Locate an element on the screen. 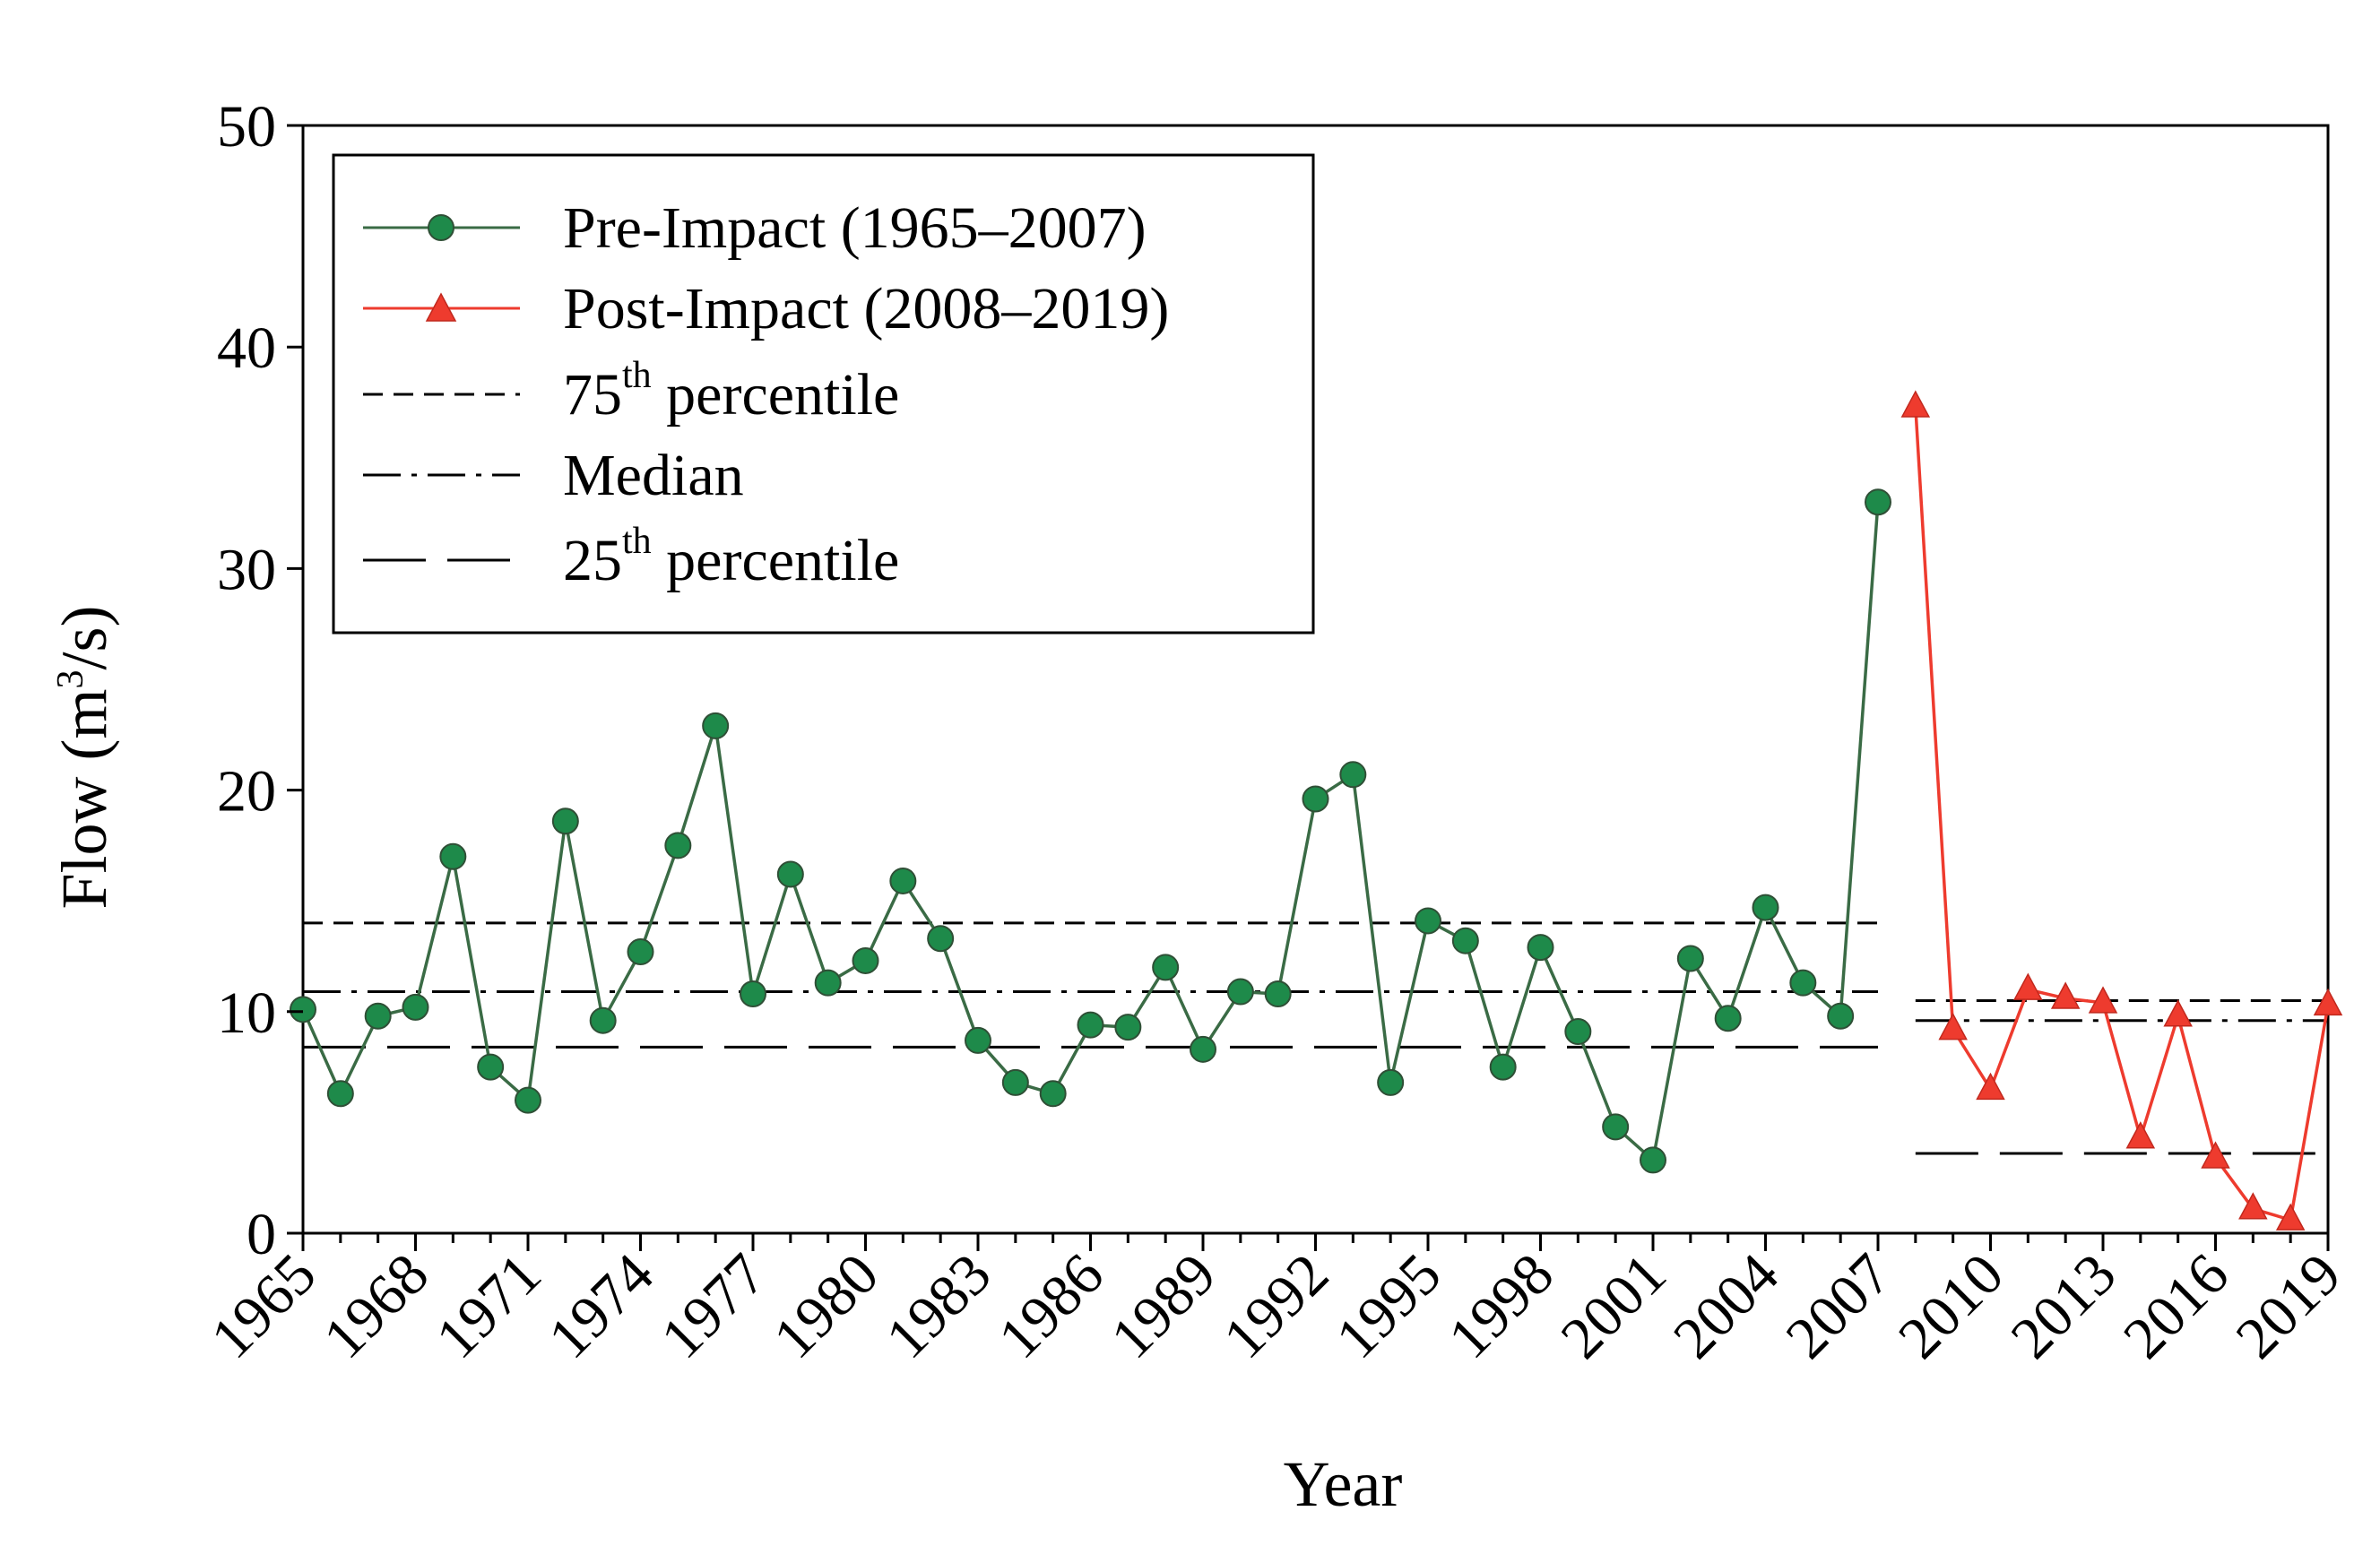 The image size is (2380, 1563). y-tick-label: 50 is located at coordinates (247, 127).